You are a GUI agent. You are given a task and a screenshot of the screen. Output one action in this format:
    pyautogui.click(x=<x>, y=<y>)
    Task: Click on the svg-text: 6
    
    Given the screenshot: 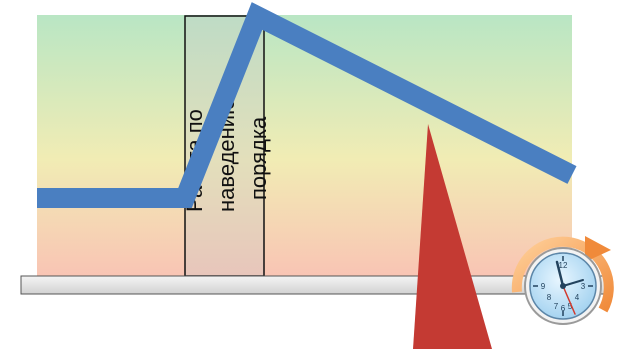 What is the action you would take?
    pyautogui.click(x=563, y=308)
    